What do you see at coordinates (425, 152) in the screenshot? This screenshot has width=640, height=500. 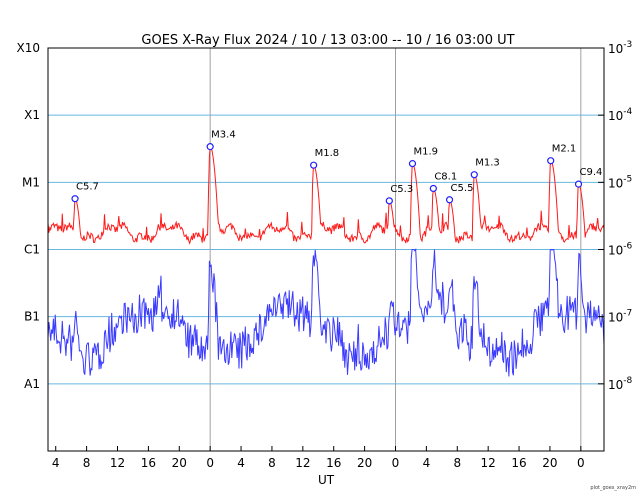 I see `flare-class-label: M1.9` at bounding box center [425, 152].